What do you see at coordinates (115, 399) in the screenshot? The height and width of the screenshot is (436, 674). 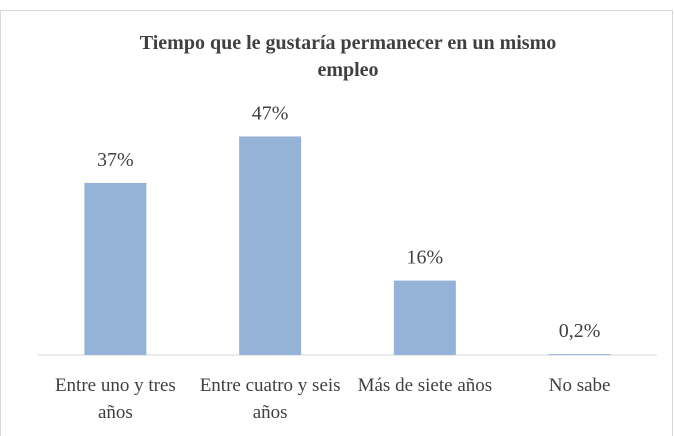 I see `x-tick-label: Entre uno y tres años` at bounding box center [115, 399].